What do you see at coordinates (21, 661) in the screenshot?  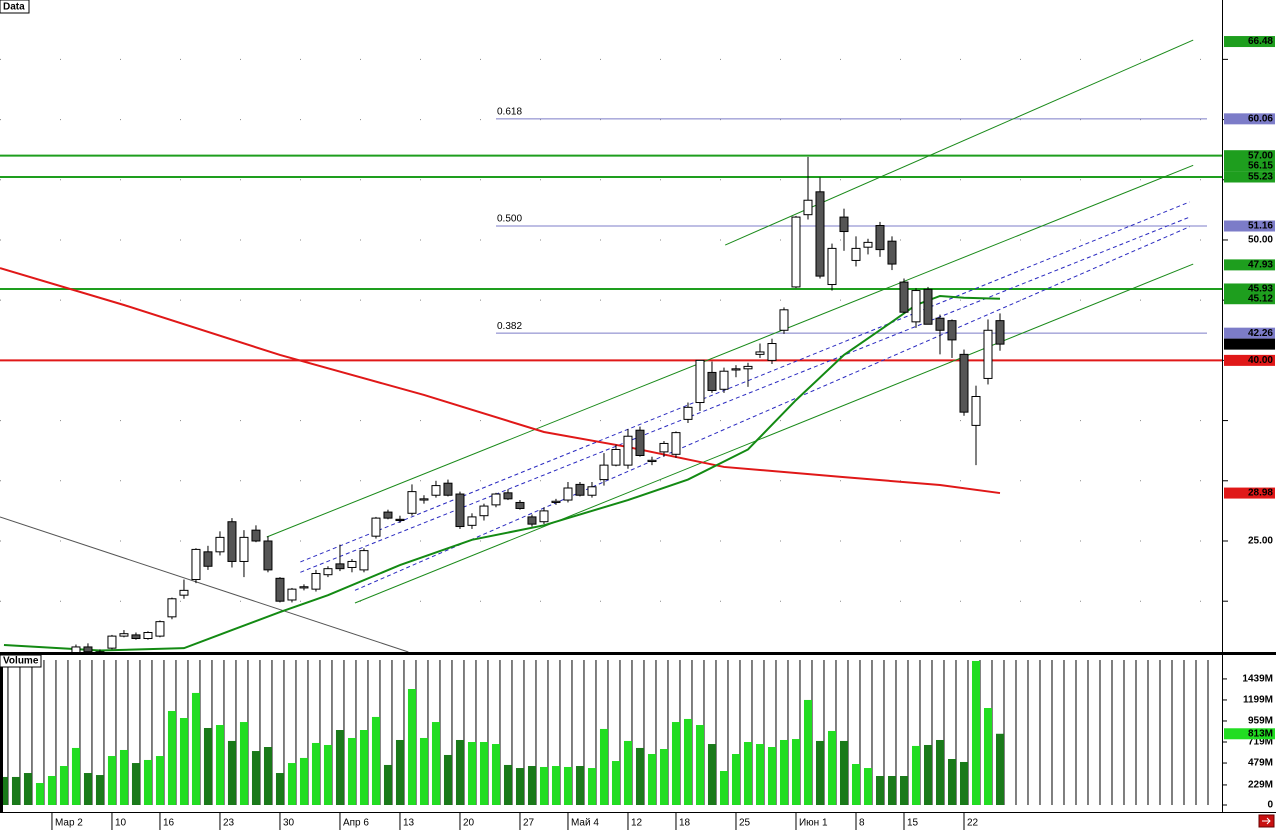 I see `chart-title: Volume` at bounding box center [21, 661].